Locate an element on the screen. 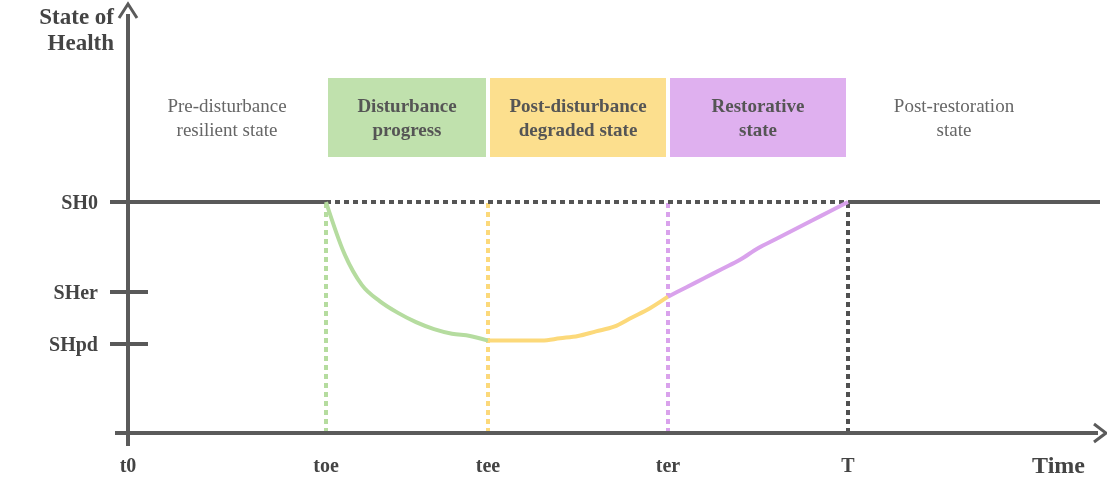 The width and height of the screenshot is (1107, 479). ref-line-label: SHer is located at coordinates (76, 292).